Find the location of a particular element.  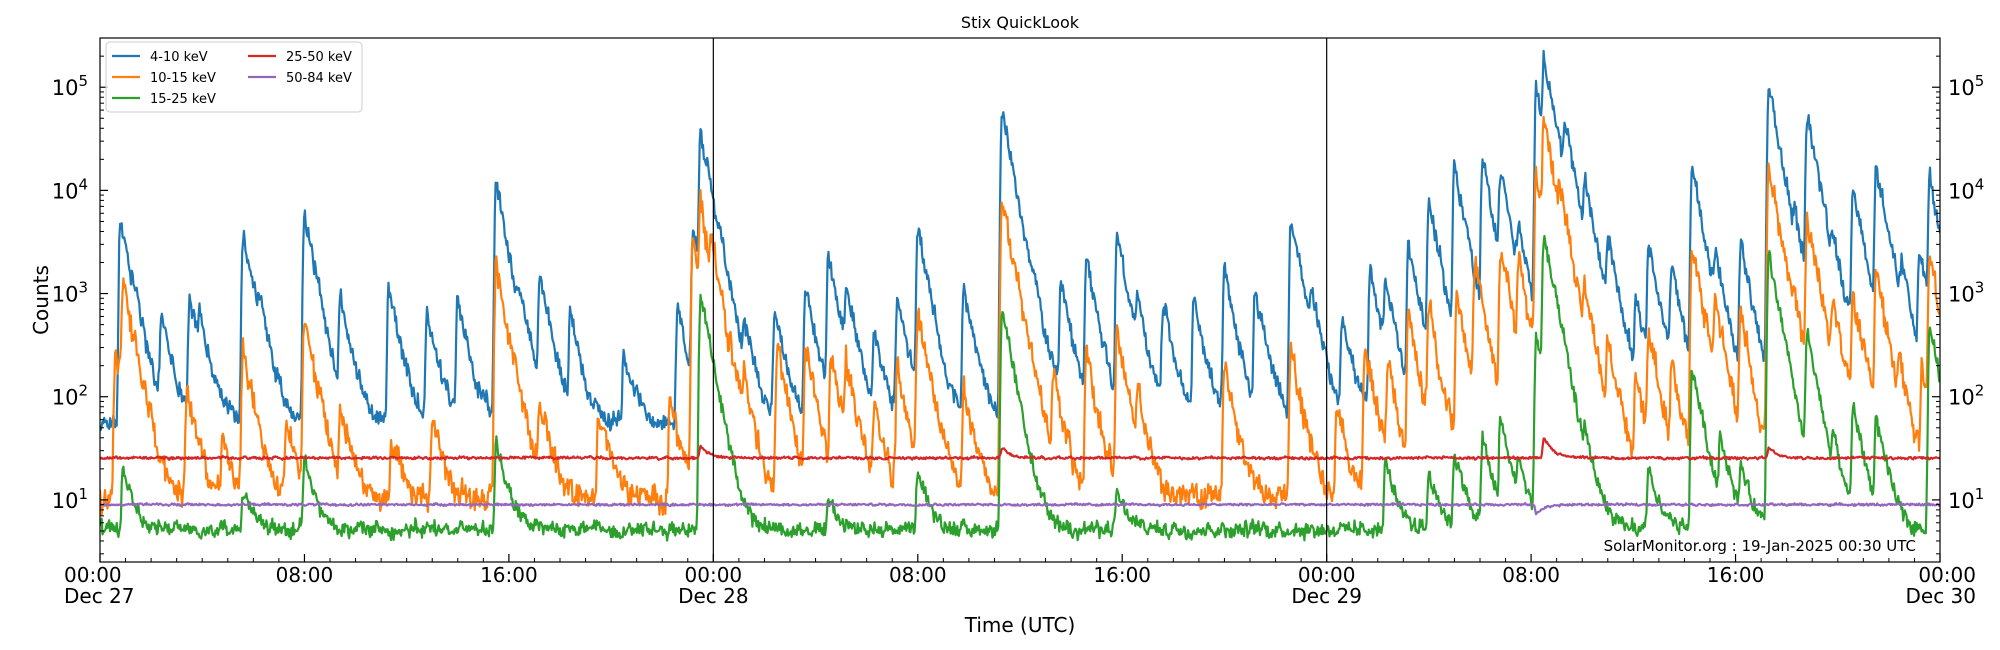

x-tick-label-date: Dec 27 is located at coordinates (99, 596).